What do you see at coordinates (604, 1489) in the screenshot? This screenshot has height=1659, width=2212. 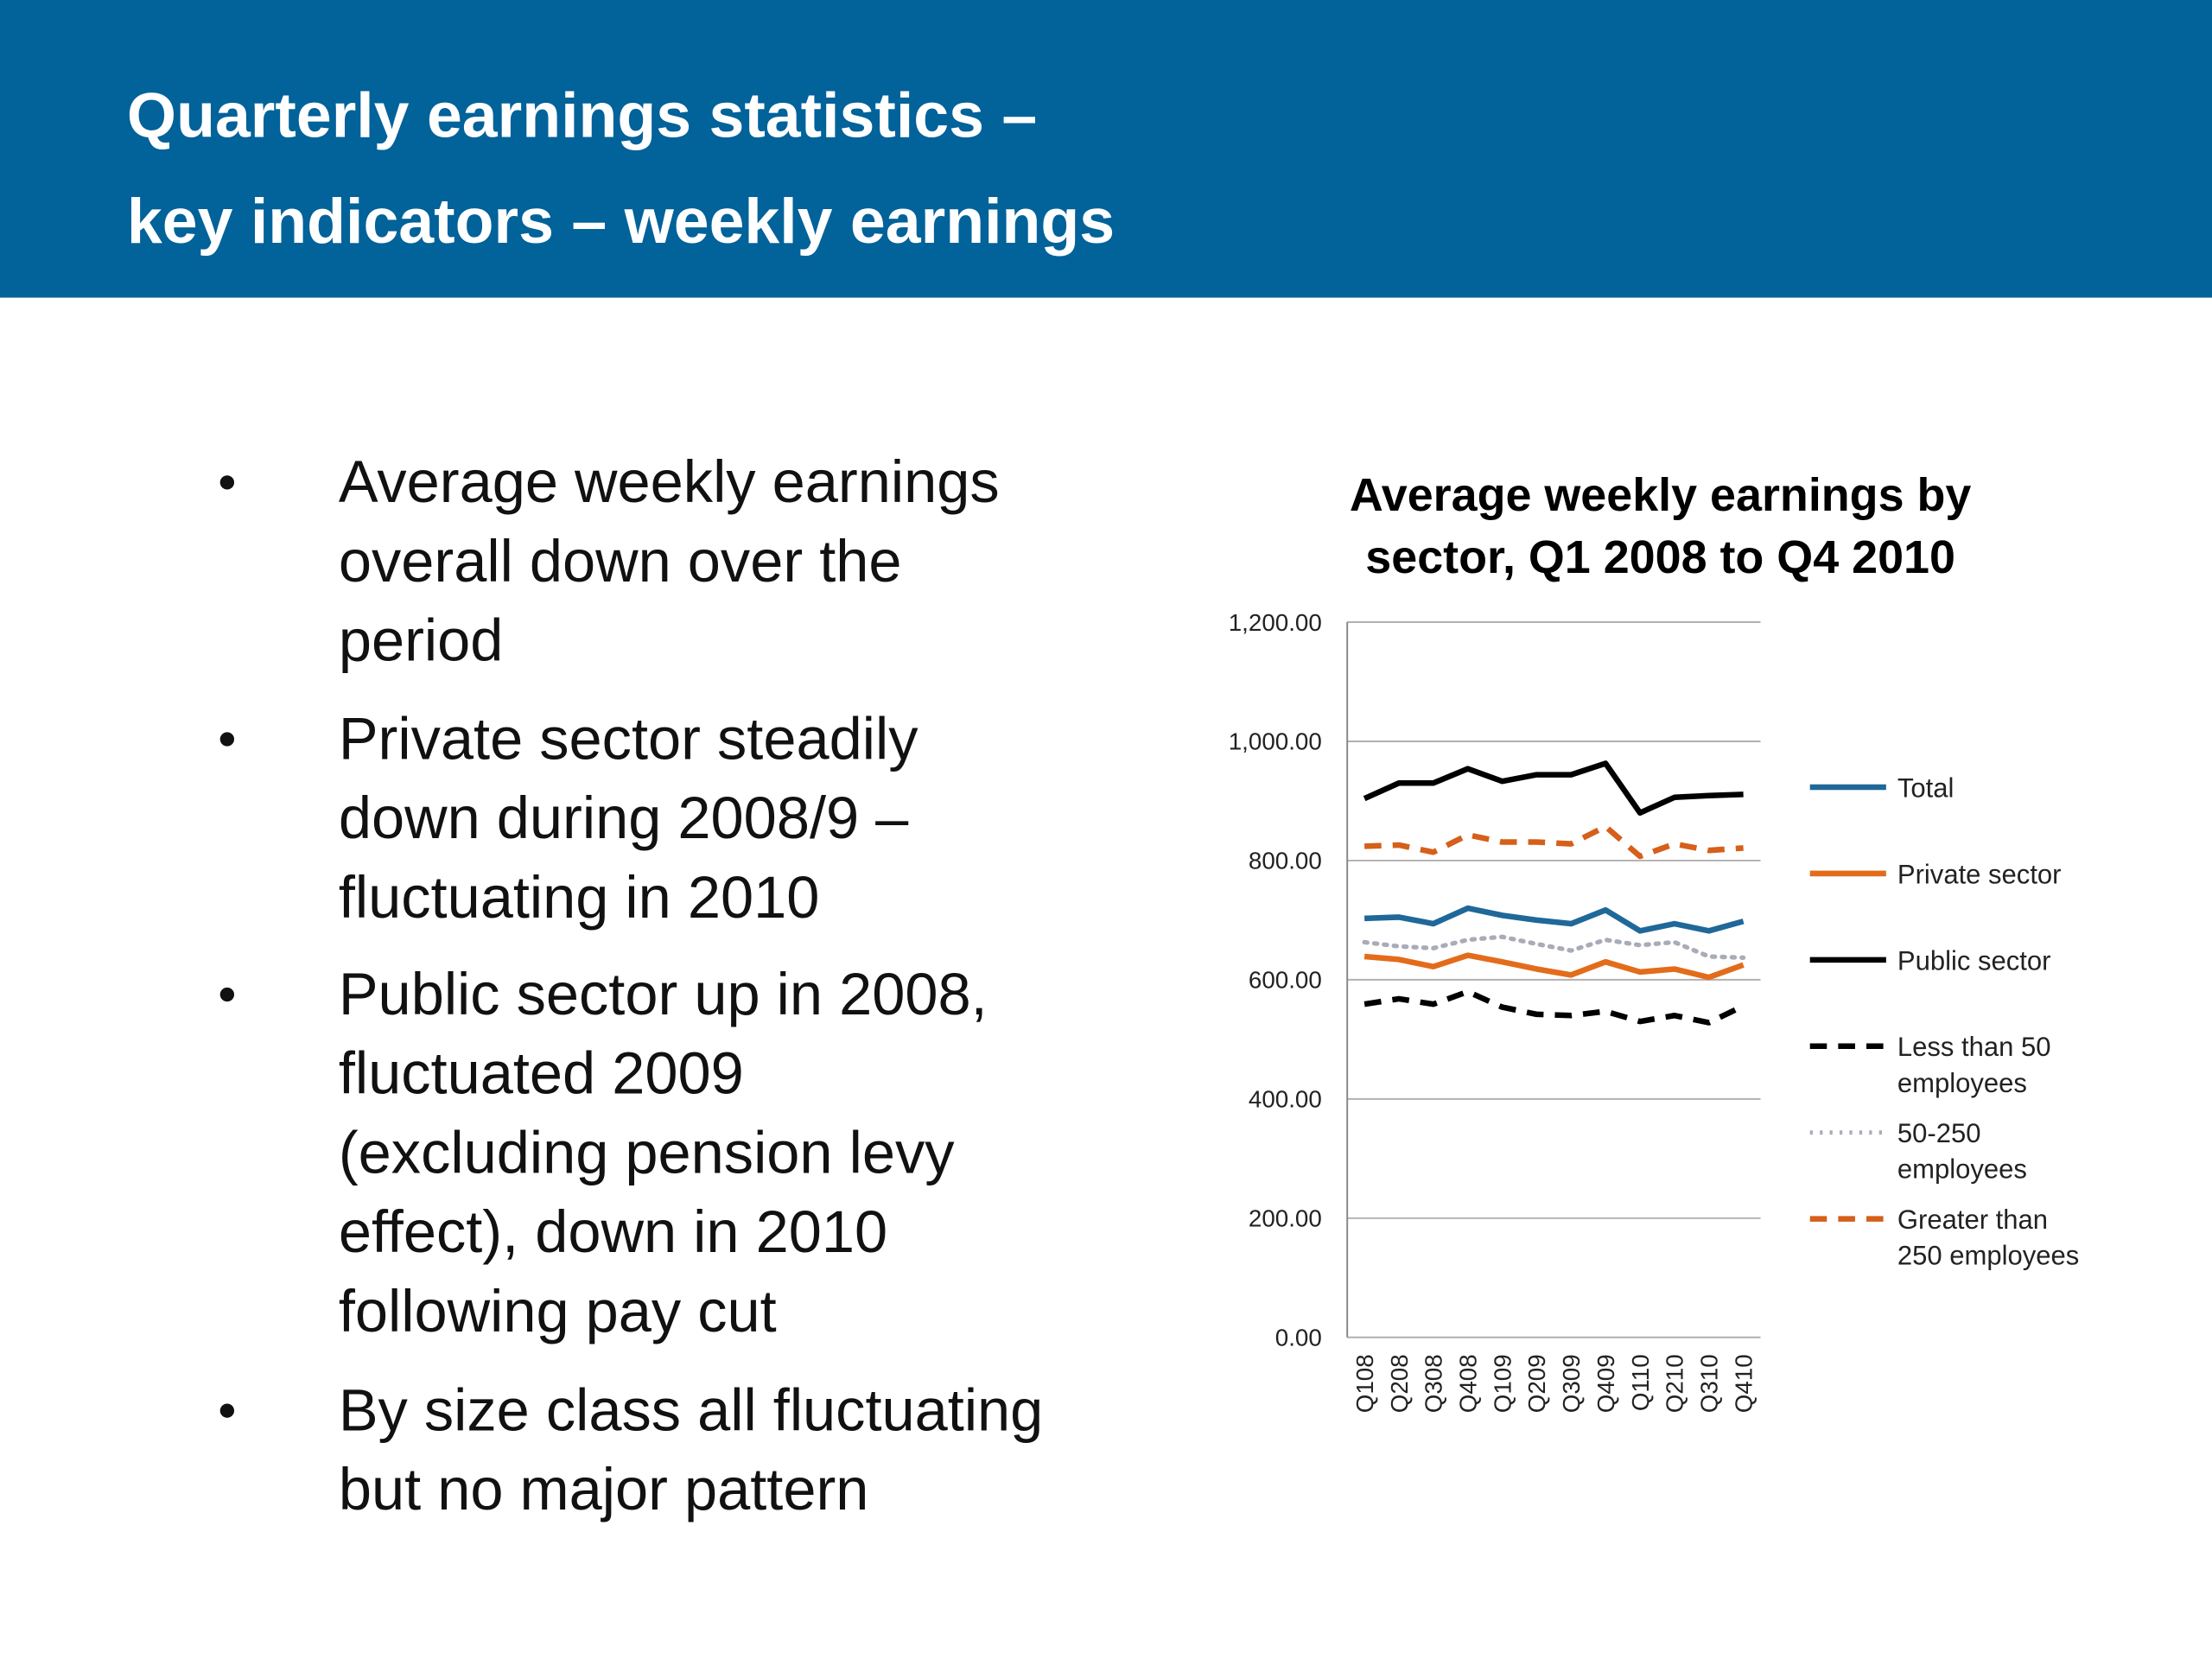 I see `bullet-text: but no major pattern` at bounding box center [604, 1489].